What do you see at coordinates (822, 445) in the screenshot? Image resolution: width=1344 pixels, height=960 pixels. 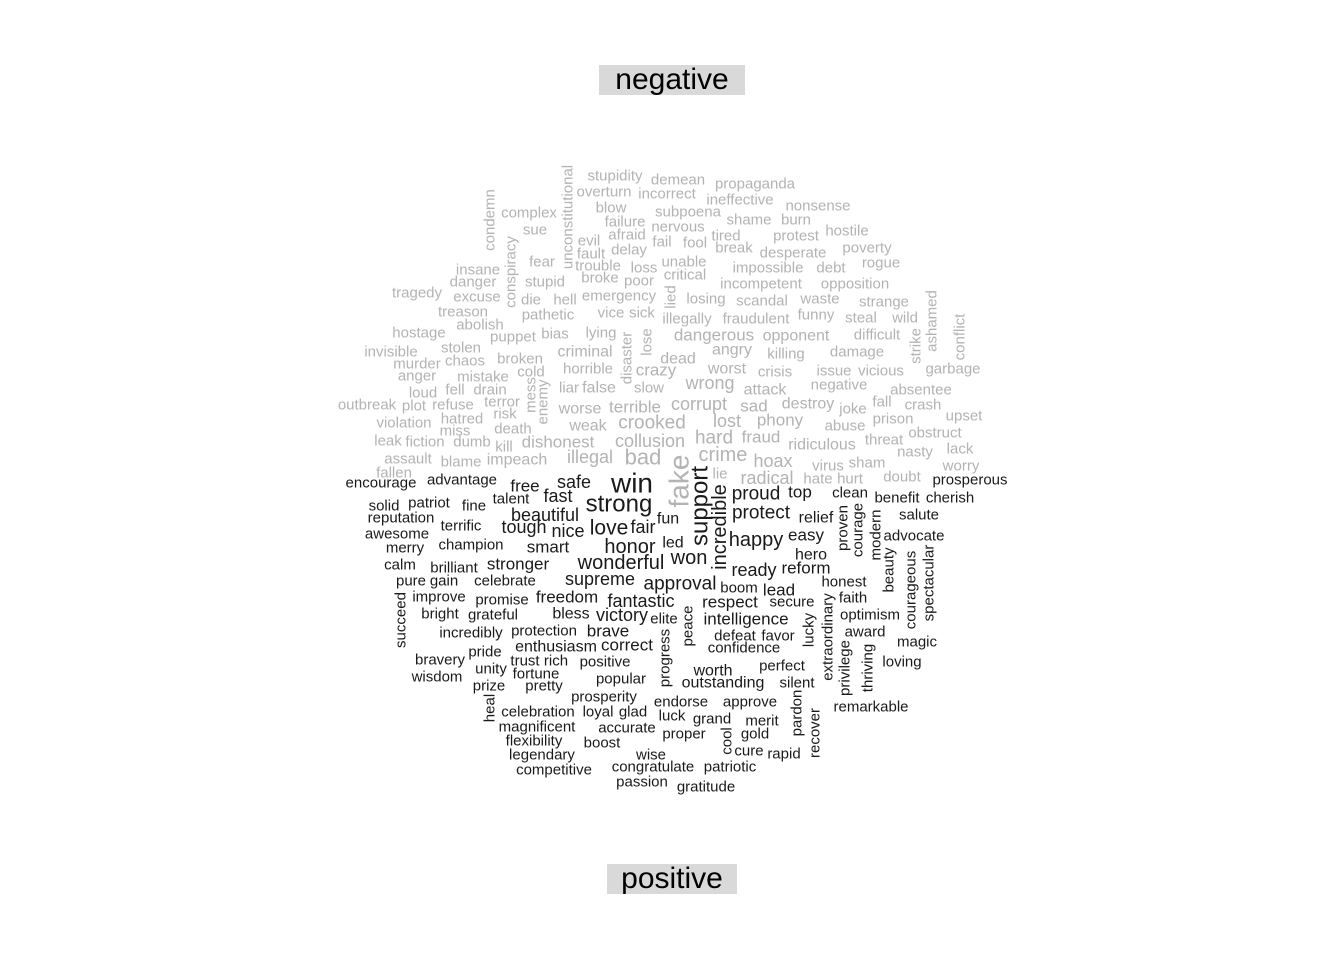 I see `word-negative-ridiculous: ridiculous` at bounding box center [822, 445].